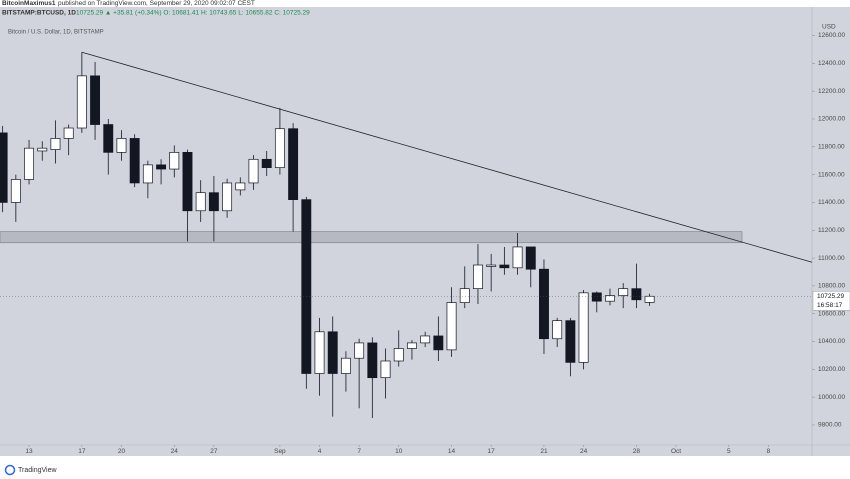 The width and height of the screenshot is (850, 479). What do you see at coordinates (831, 63) in the screenshot?
I see `y-tick-label: 12400.00` at bounding box center [831, 63].